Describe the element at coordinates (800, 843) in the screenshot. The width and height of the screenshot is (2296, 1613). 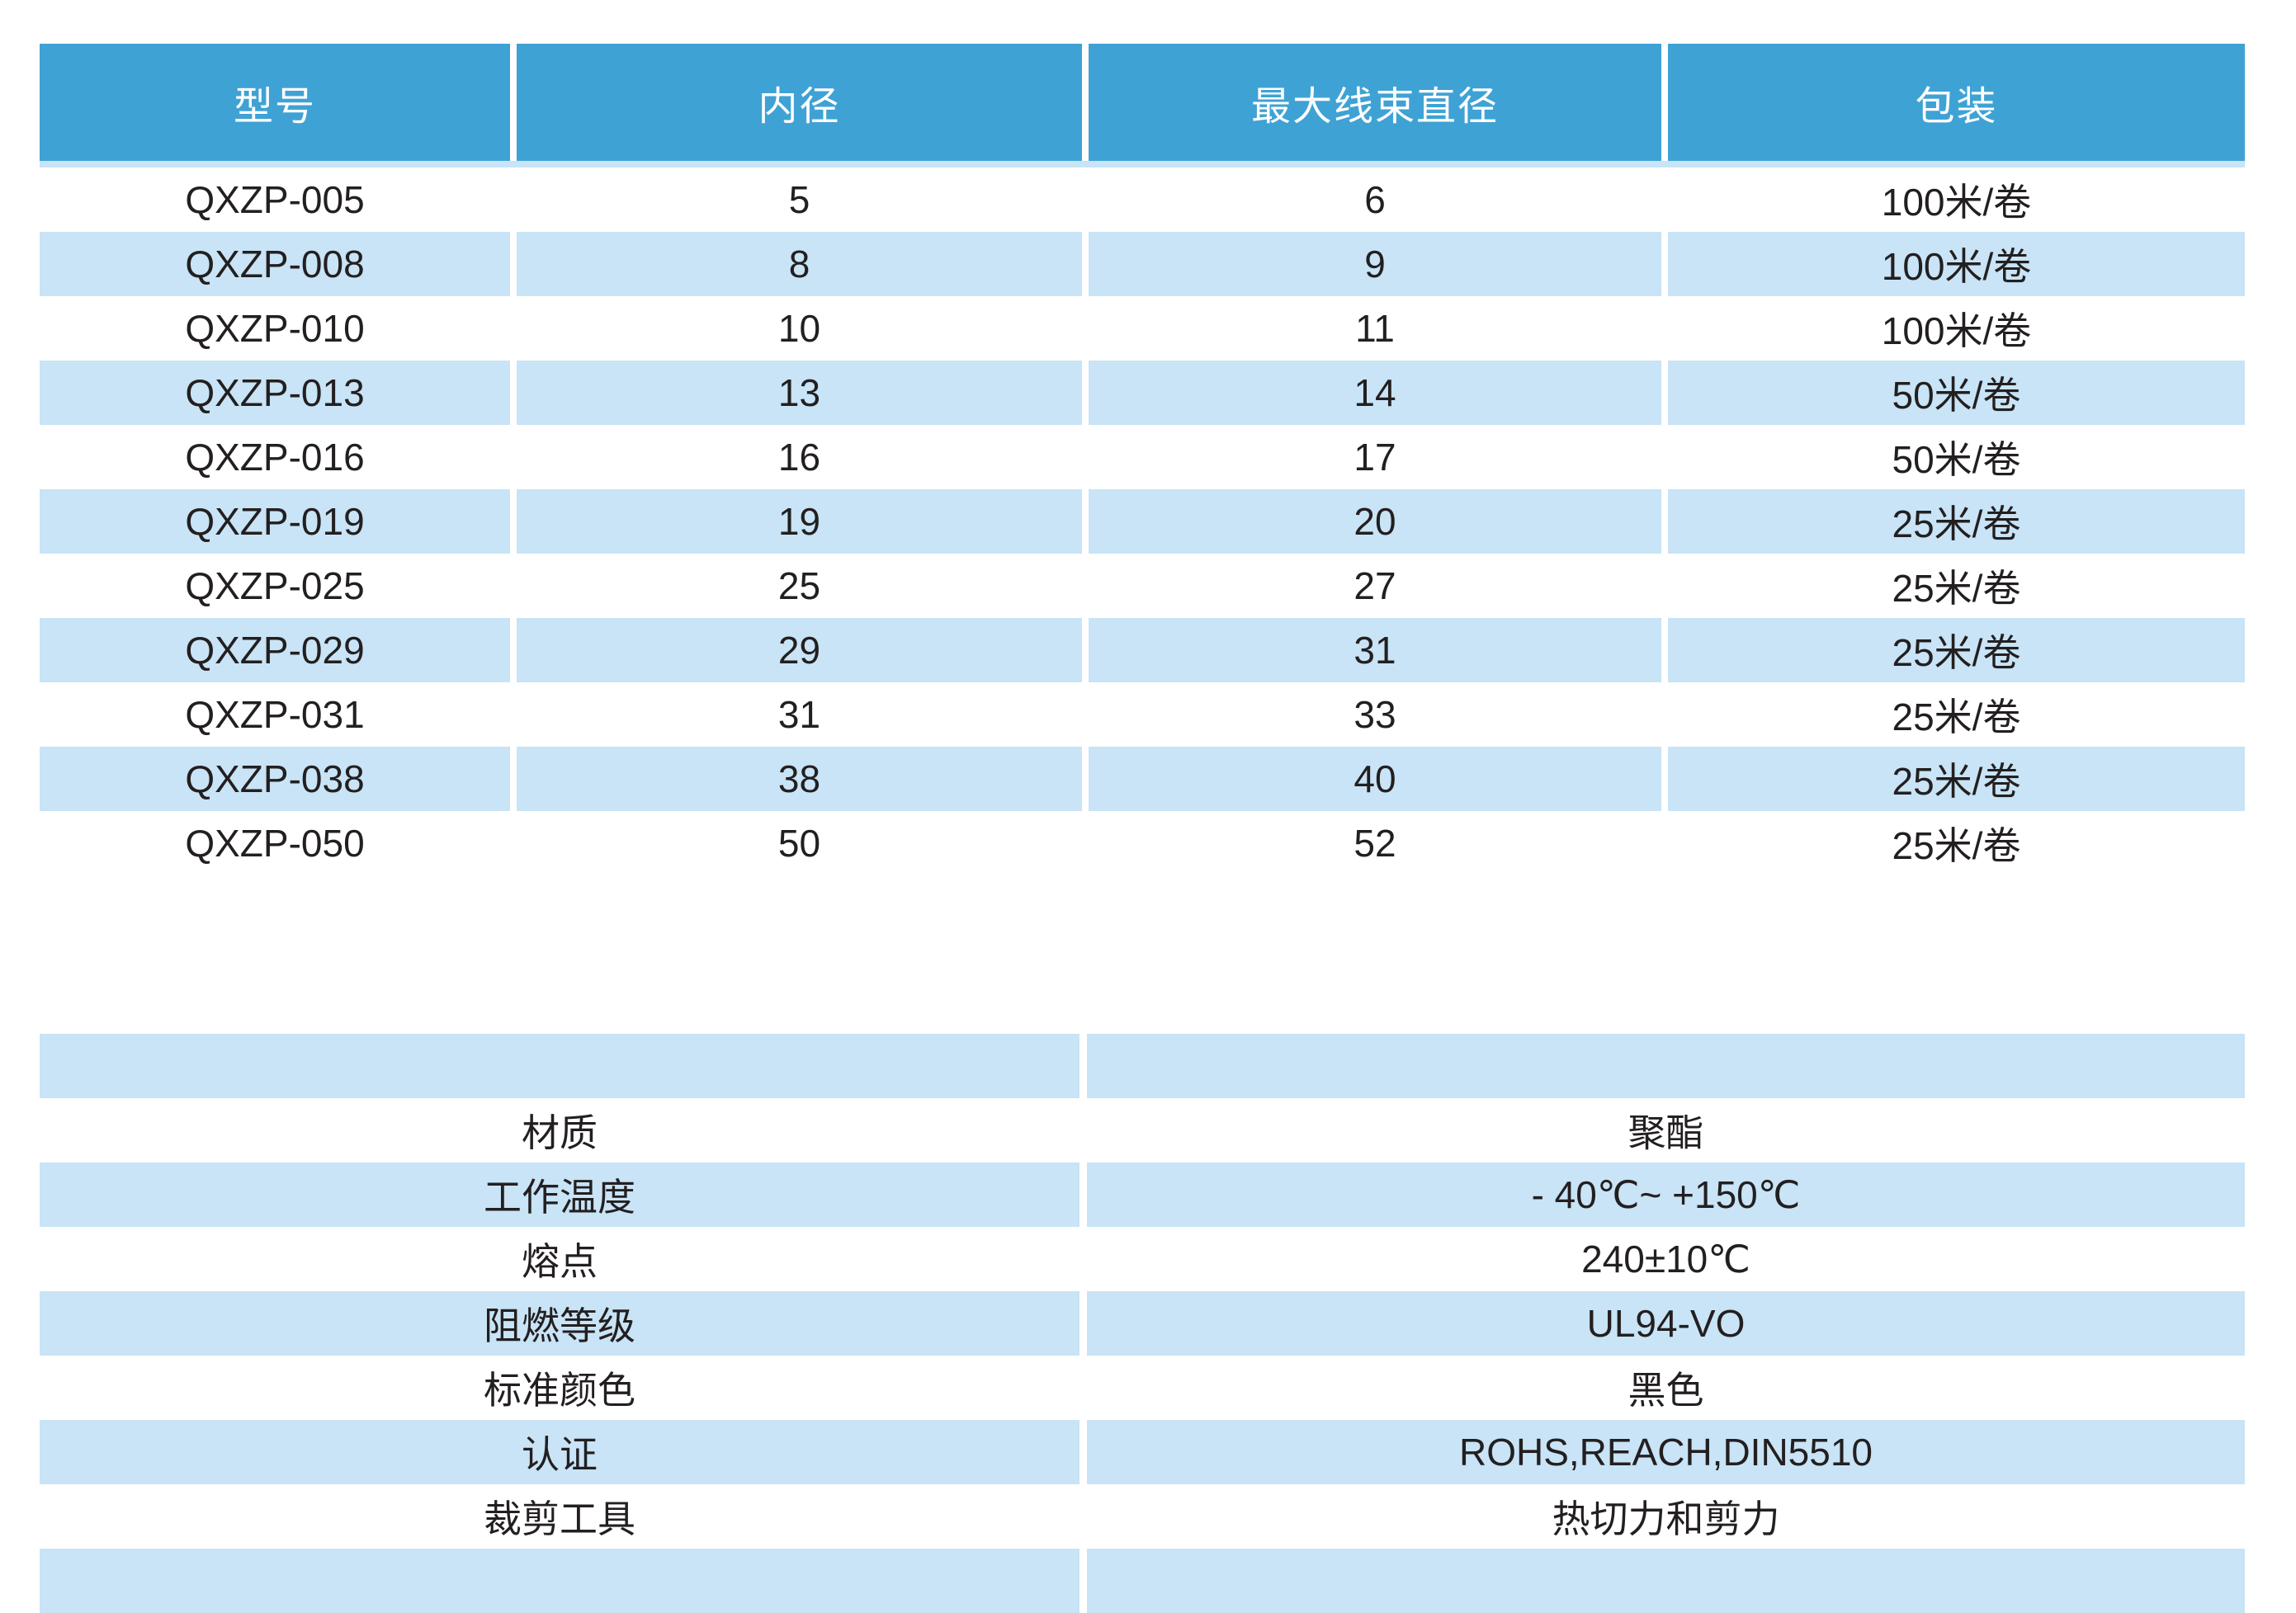
I see `inner-diameter-cell: 50` at that location.